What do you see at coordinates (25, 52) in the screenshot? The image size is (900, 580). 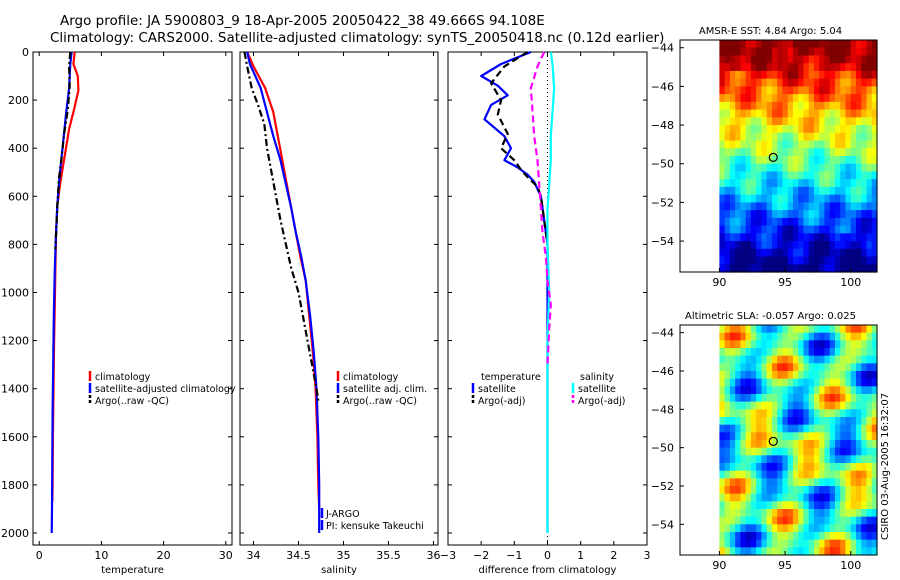 I see `y-tick-label: 0` at bounding box center [25, 52].